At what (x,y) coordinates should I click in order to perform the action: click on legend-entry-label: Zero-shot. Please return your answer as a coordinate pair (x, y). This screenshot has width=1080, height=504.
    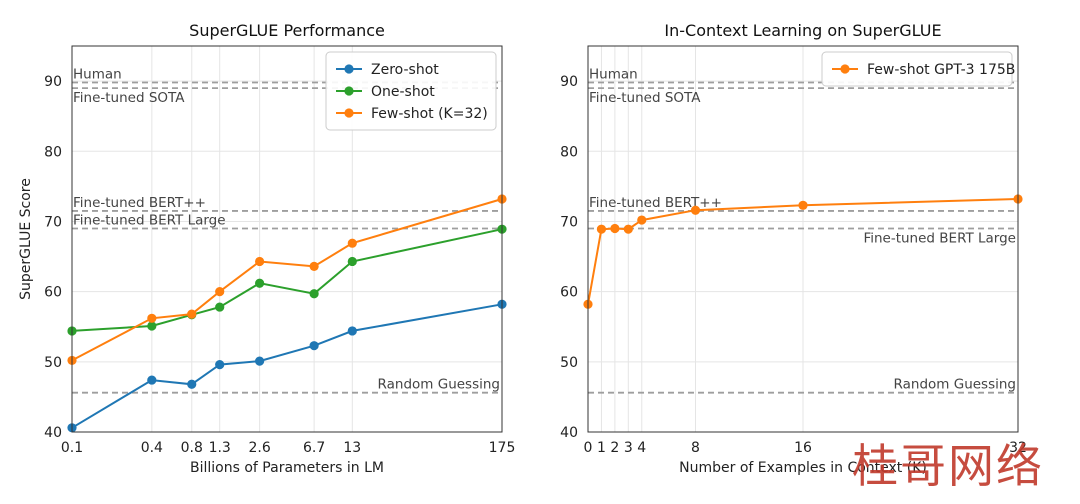
    Looking at the image, I should click on (405, 70).